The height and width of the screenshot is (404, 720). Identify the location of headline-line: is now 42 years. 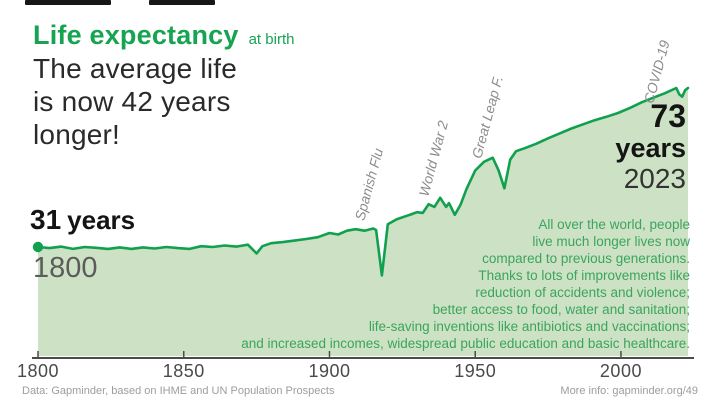
(132, 101).